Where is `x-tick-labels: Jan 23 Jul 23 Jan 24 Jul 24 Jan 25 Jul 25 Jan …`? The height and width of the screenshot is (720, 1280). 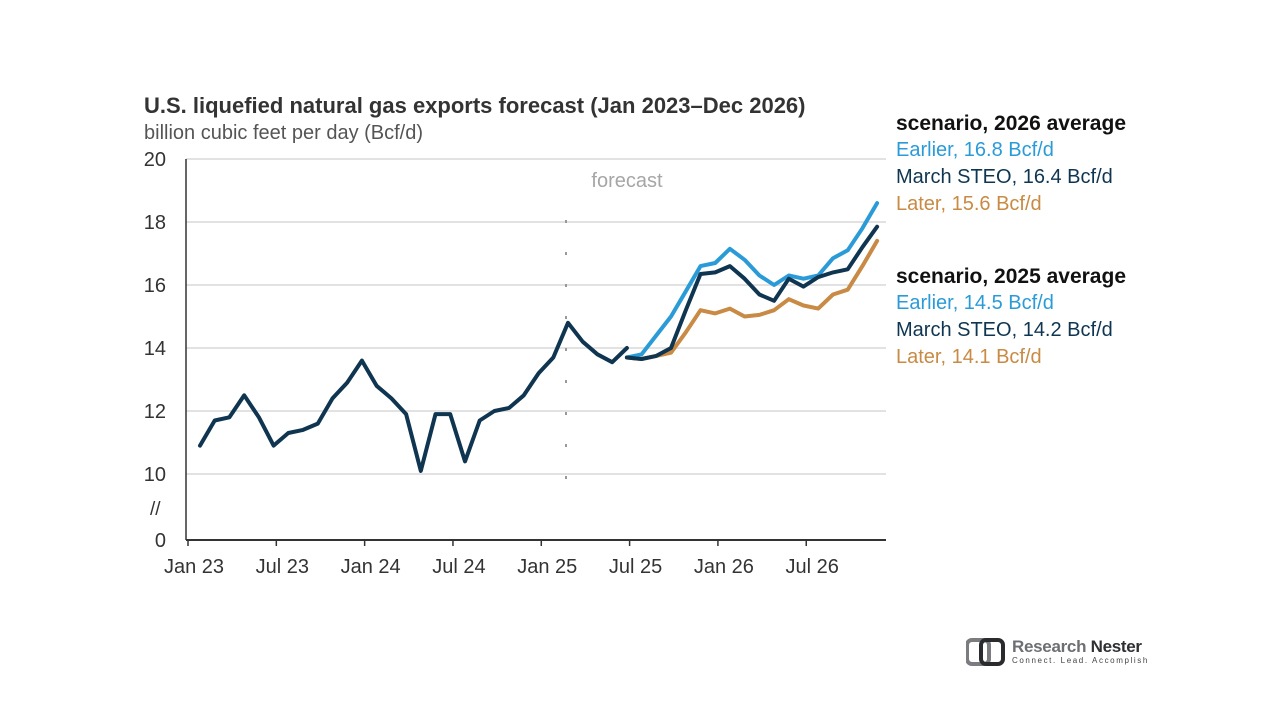
x-tick-labels: Jan 23 Jul 23 Jan 24 Jul 24 Jan 25 Jul 25 Jan … is located at coordinates (501, 567).